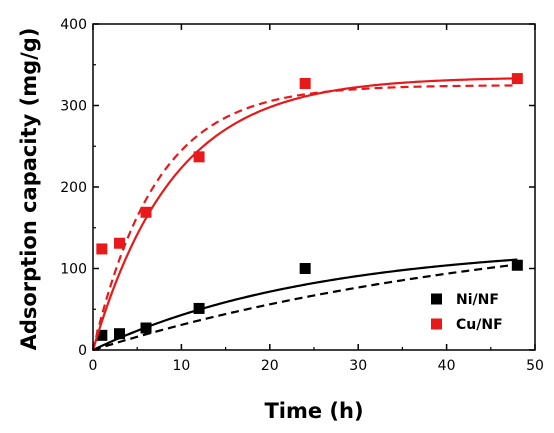 Image resolution: width=554 pixels, height=433 pixels. What do you see at coordinates (467, 312) in the screenshot?
I see `legend: Ni/NF Cu/NF` at bounding box center [467, 312].